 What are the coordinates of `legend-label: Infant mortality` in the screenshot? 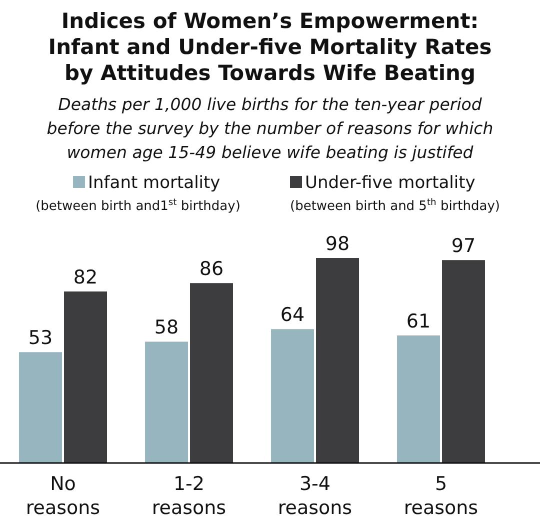 It's located at (154, 183).